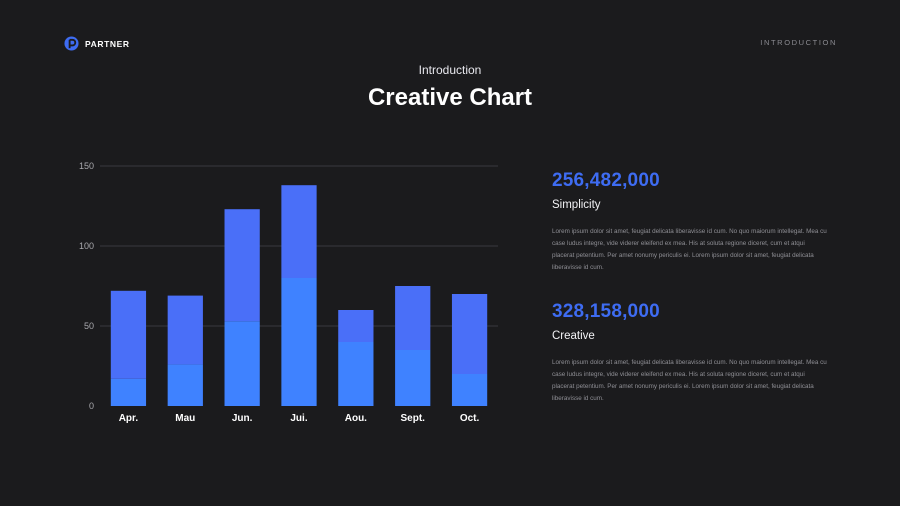  What do you see at coordinates (798, 42) in the screenshot?
I see `nav-label-introduction: INTRODUCTION` at bounding box center [798, 42].